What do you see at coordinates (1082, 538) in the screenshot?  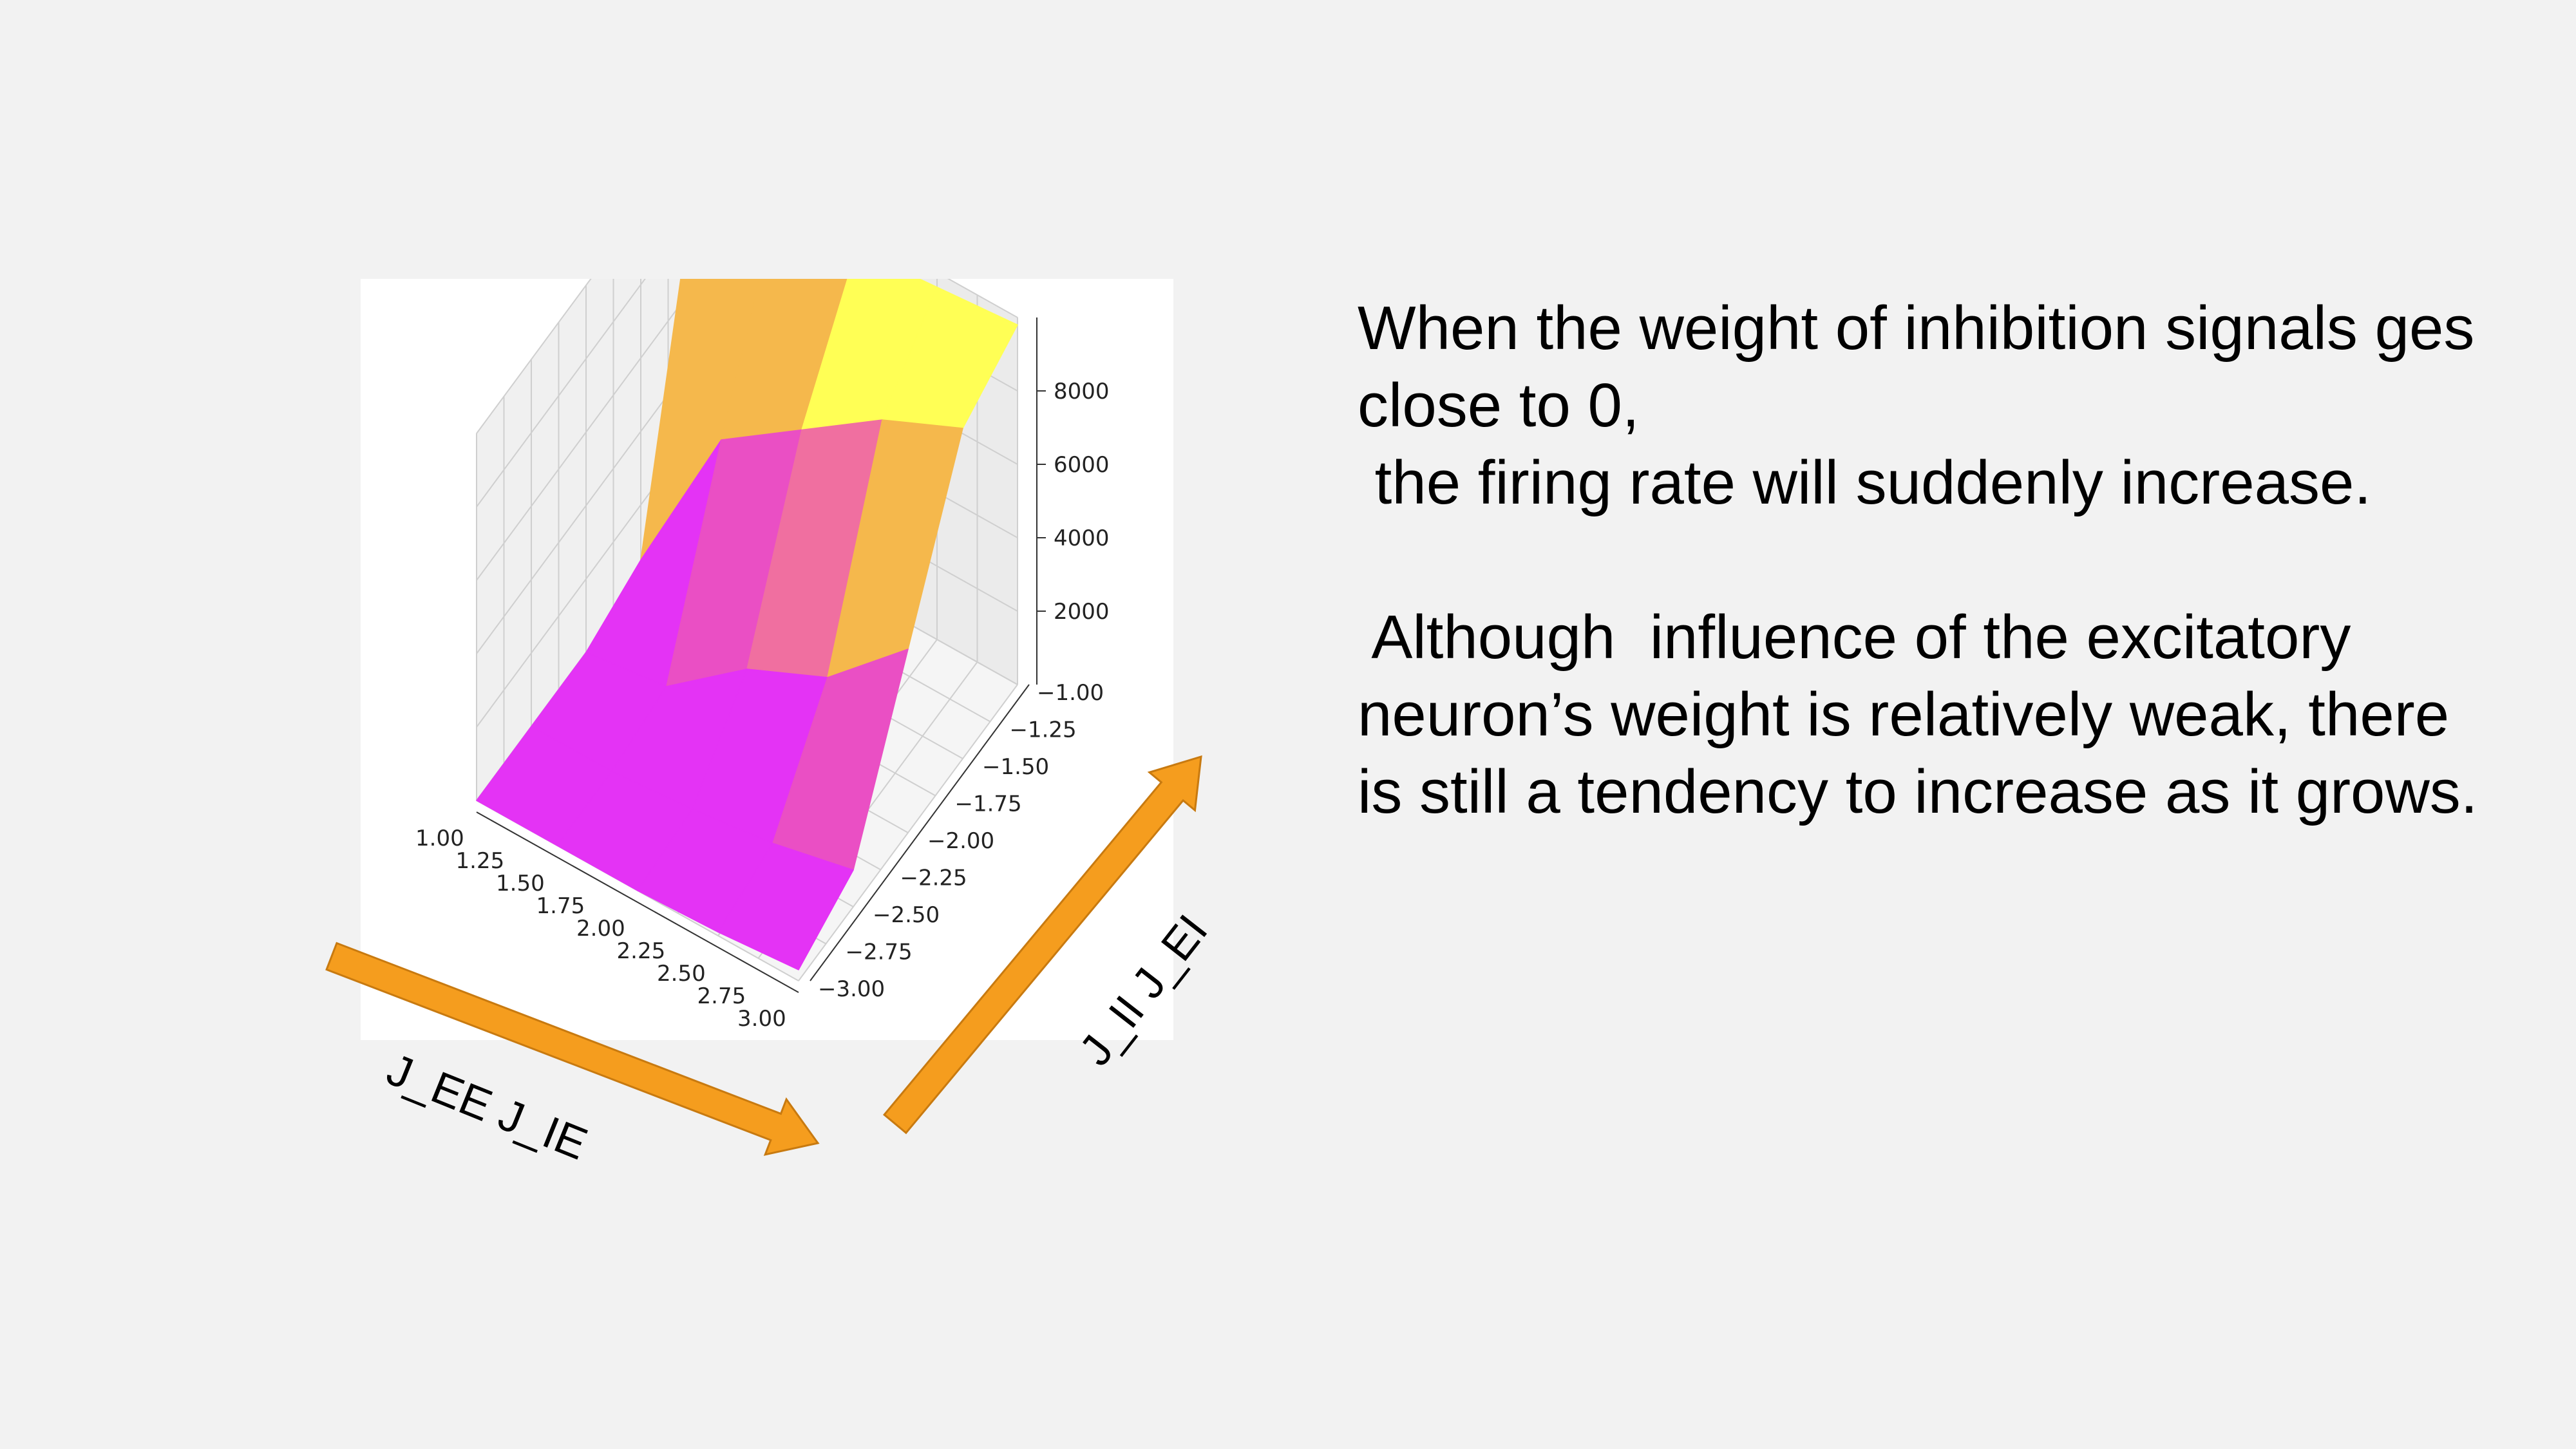 I see `z-tick-label: 4000` at bounding box center [1082, 538].